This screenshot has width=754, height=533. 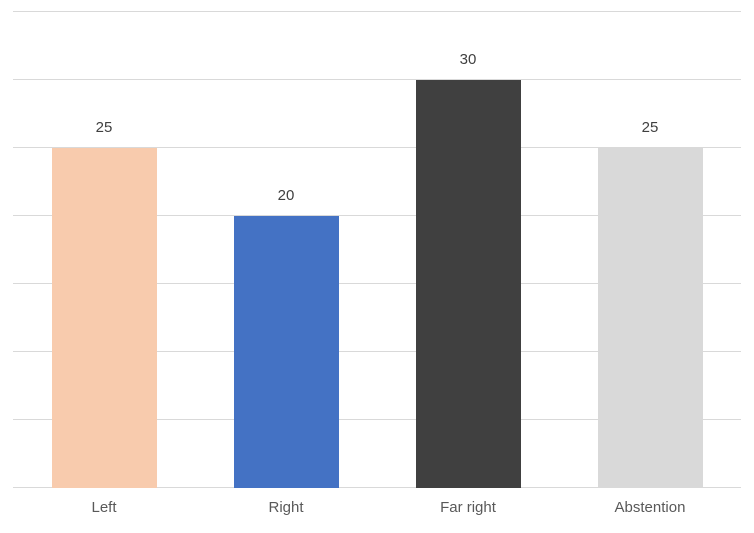 I want to click on bar-left, so click(x=104, y=318).